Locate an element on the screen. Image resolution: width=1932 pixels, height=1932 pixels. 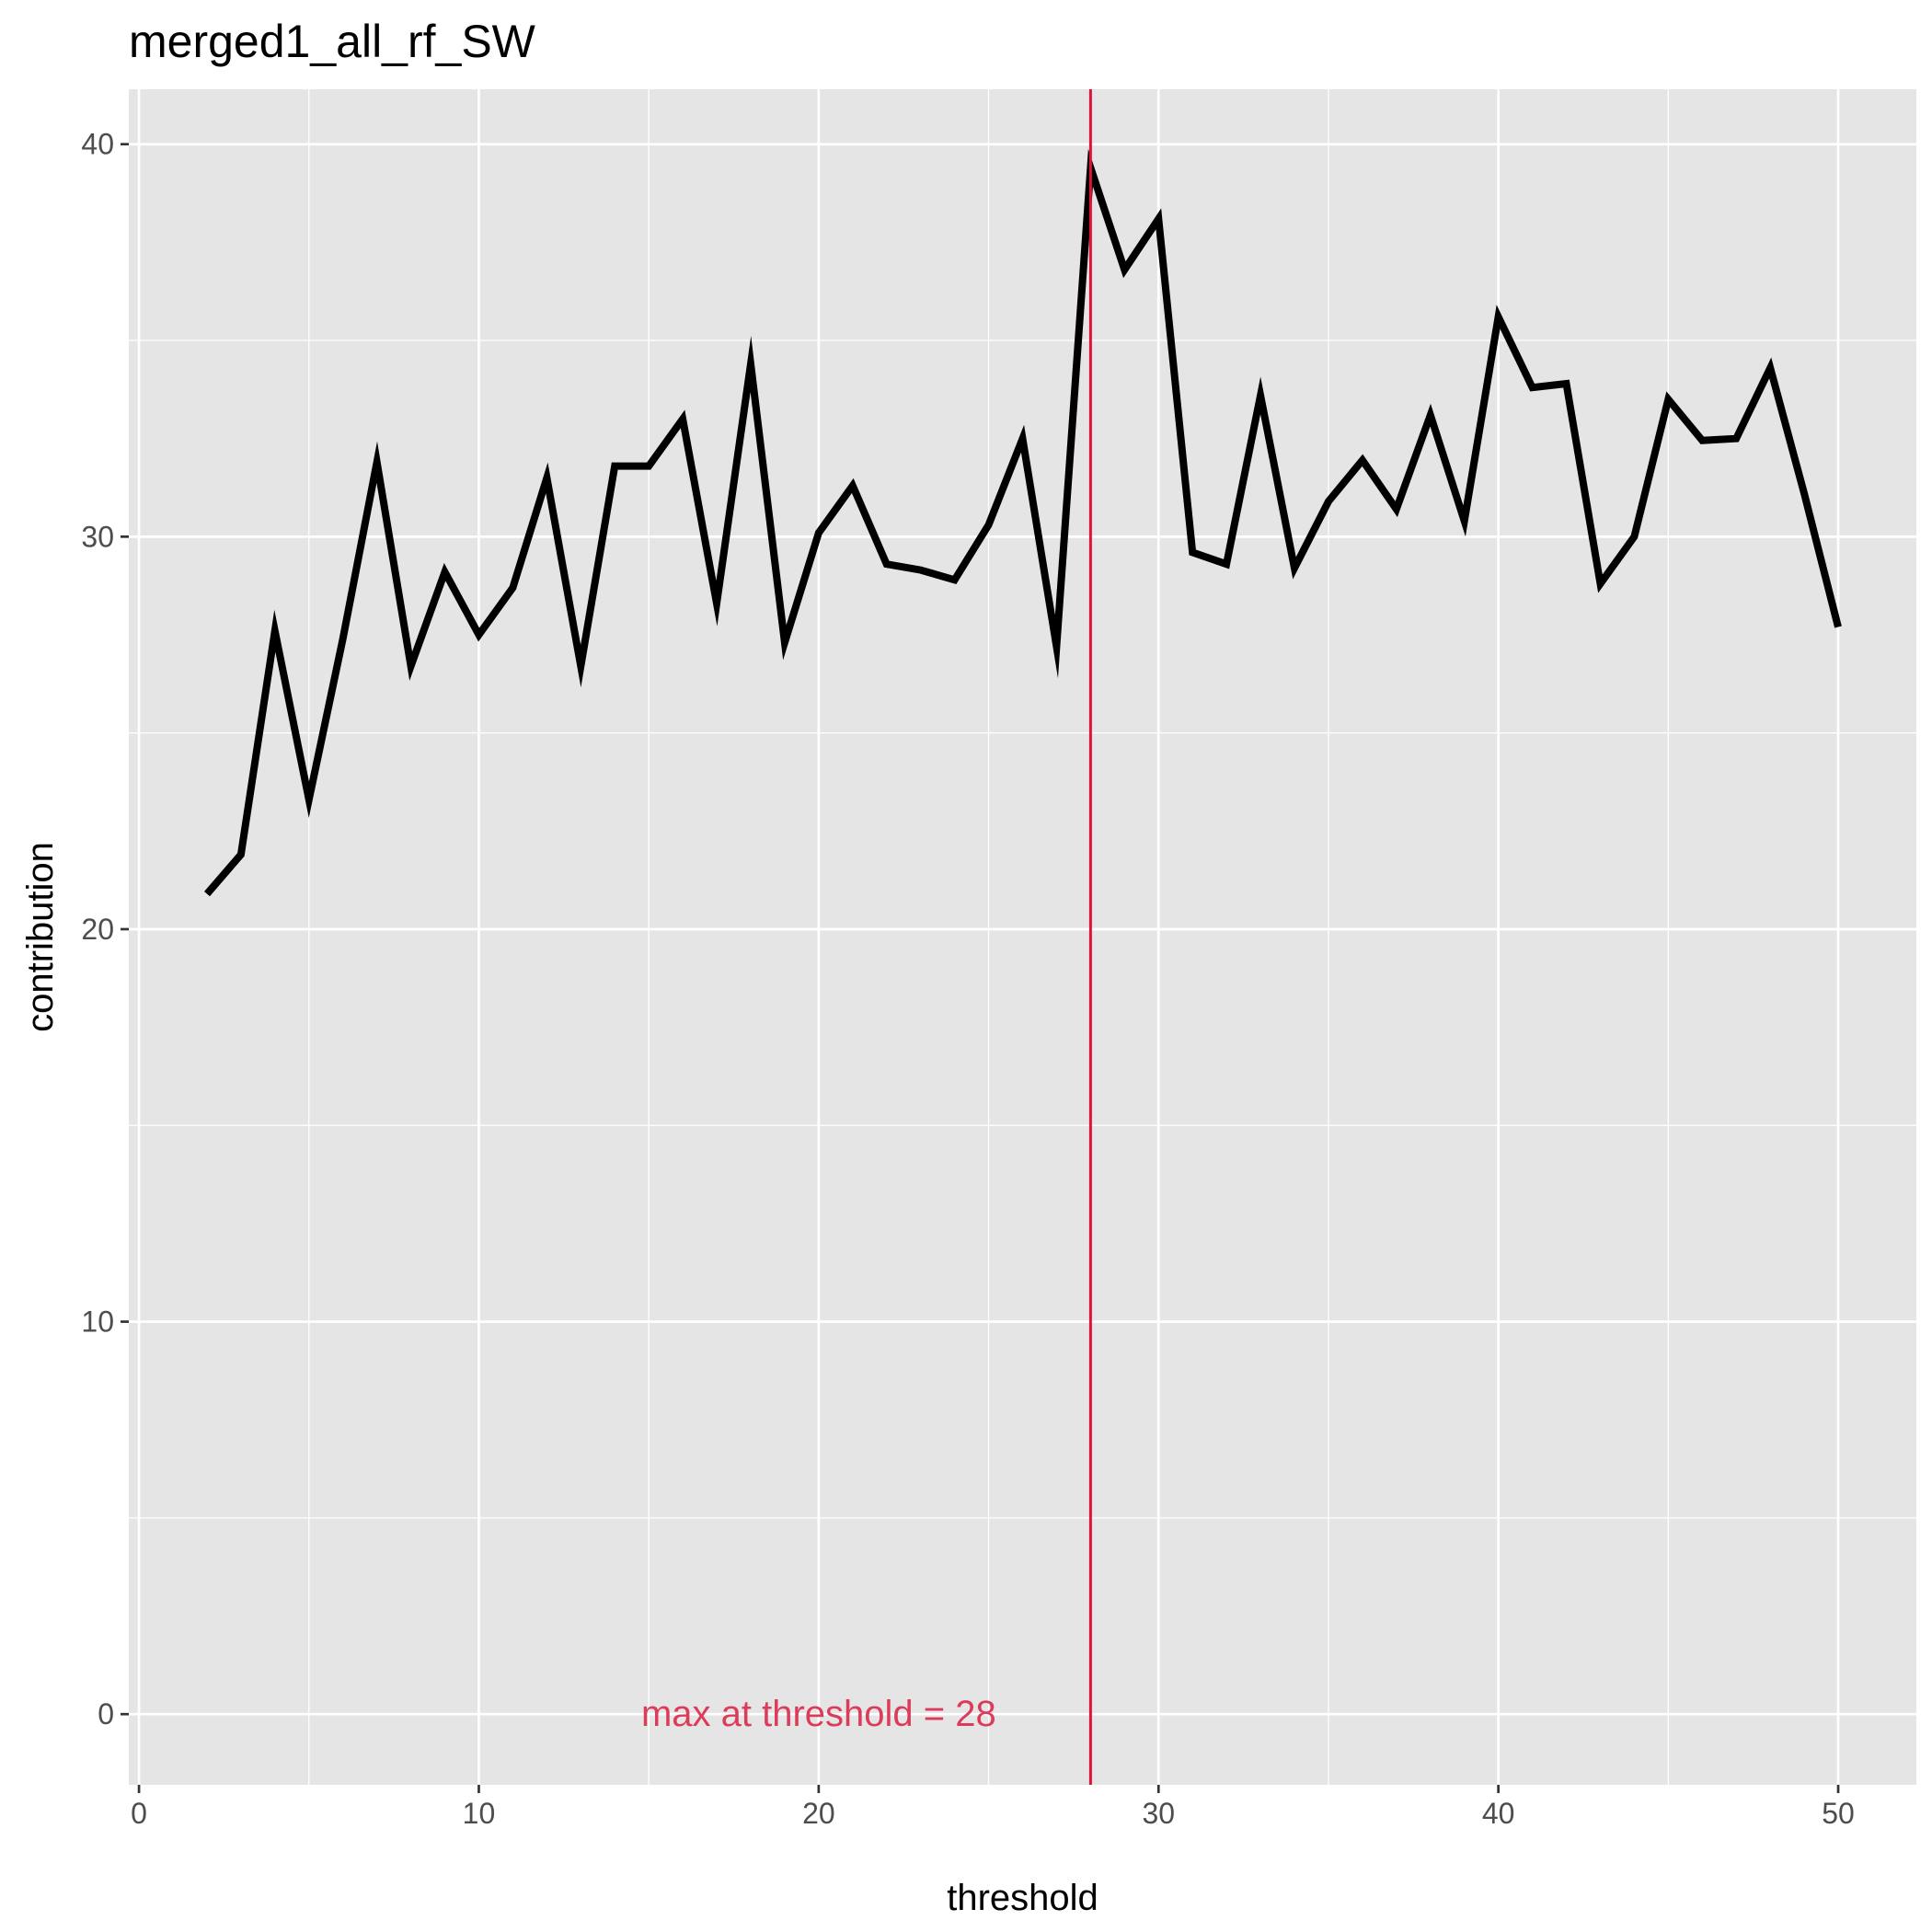
y-tick-label: 20 is located at coordinates (97, 929).